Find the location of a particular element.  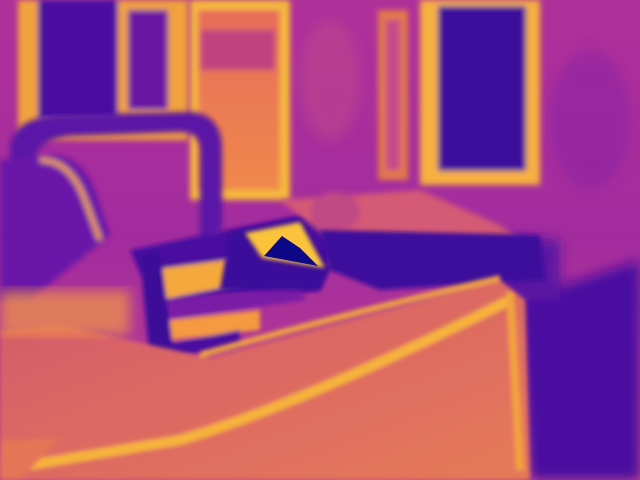

dark-hole is located at coordinates (291, 251).